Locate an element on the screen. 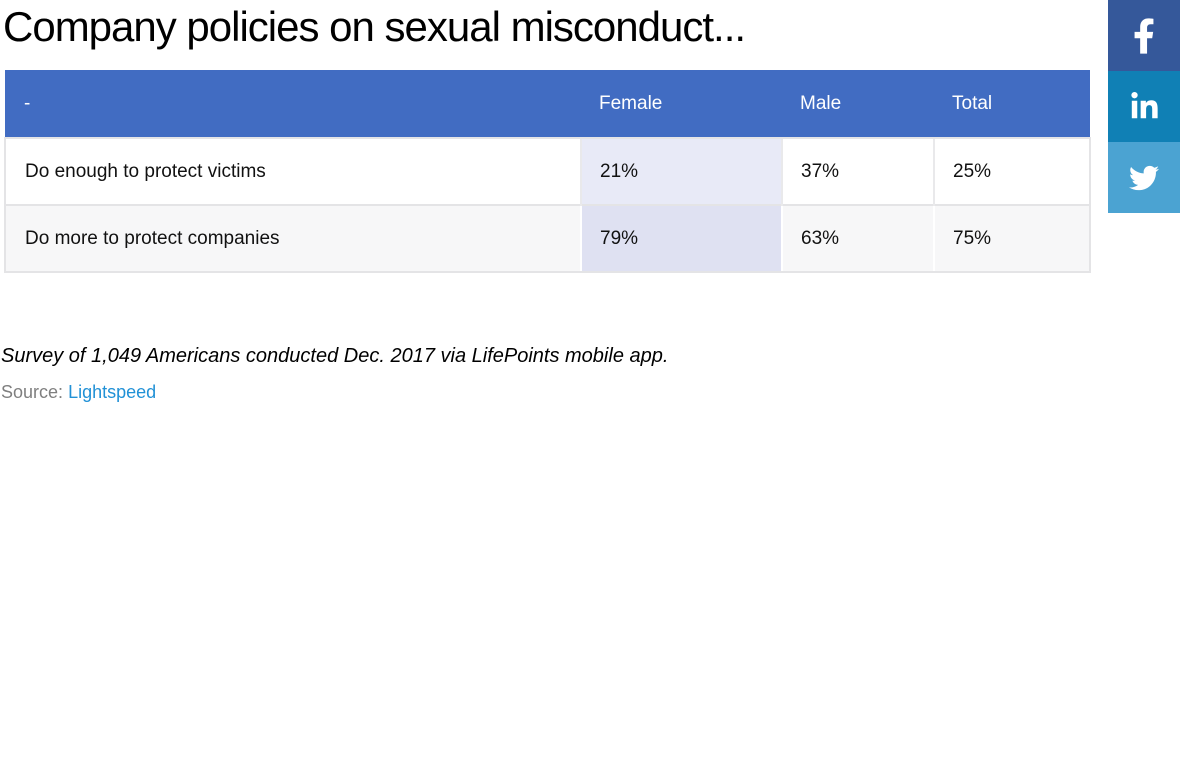 The height and width of the screenshot is (780, 1180). table-header-row: - Female Male Total is located at coordinates (547, 104).